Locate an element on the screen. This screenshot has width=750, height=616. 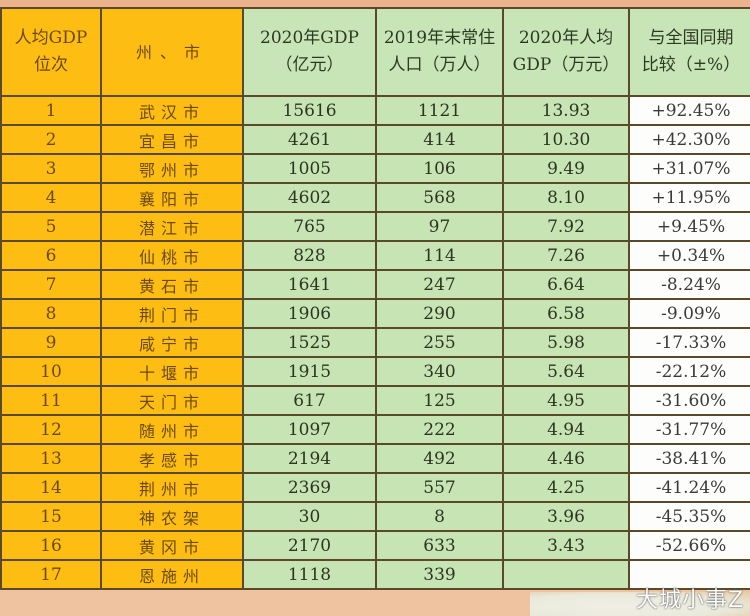
cell-population: 97 is located at coordinates (439, 226).